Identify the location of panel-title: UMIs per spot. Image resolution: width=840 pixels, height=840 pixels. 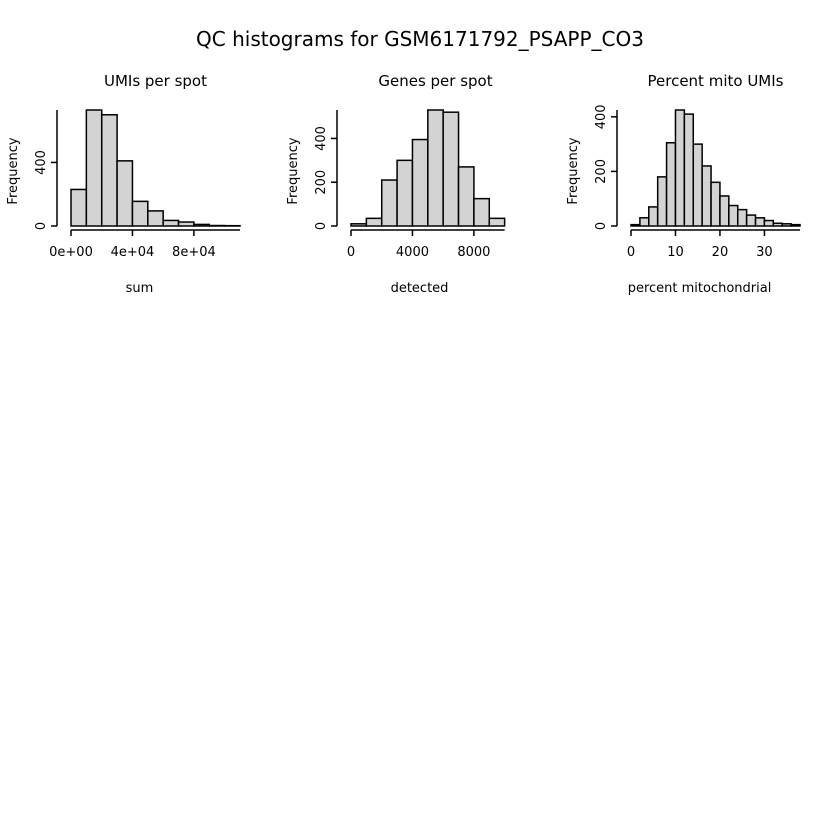
(155, 81).